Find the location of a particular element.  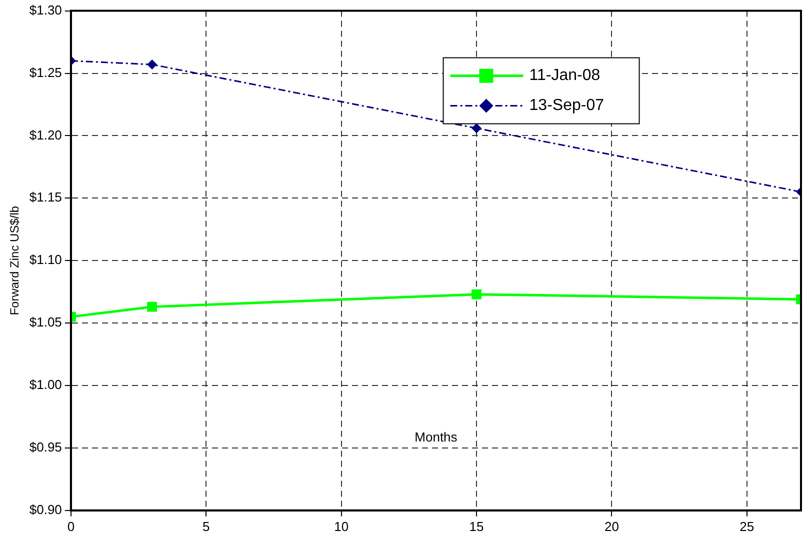

x-axis-title: Months is located at coordinates (436, 437).